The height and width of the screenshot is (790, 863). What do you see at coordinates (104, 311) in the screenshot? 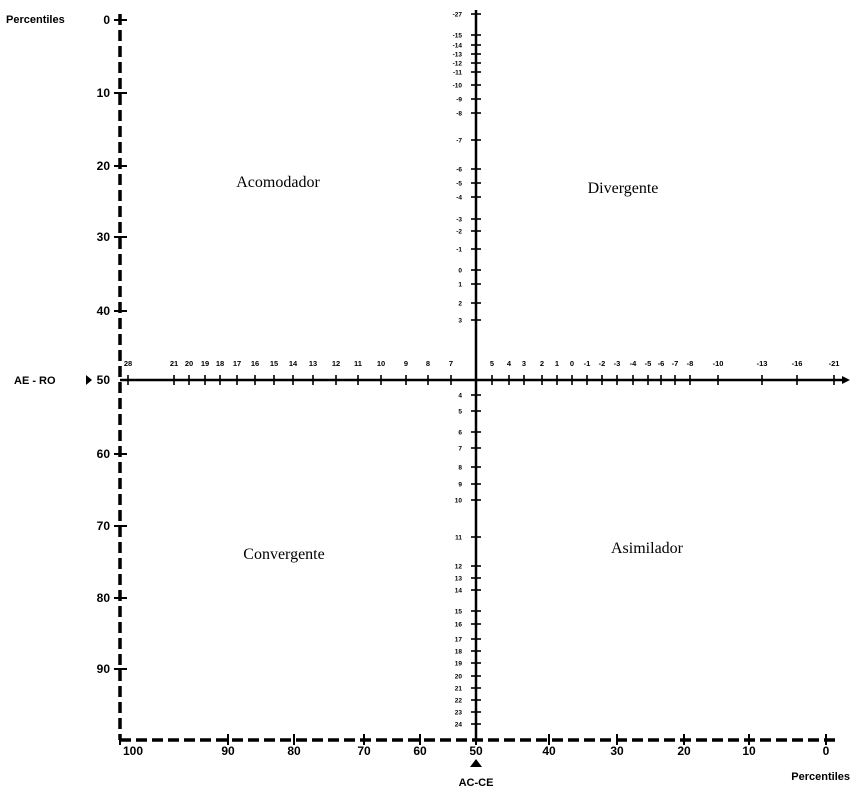
I see `left-scale-label: 40` at bounding box center [104, 311].